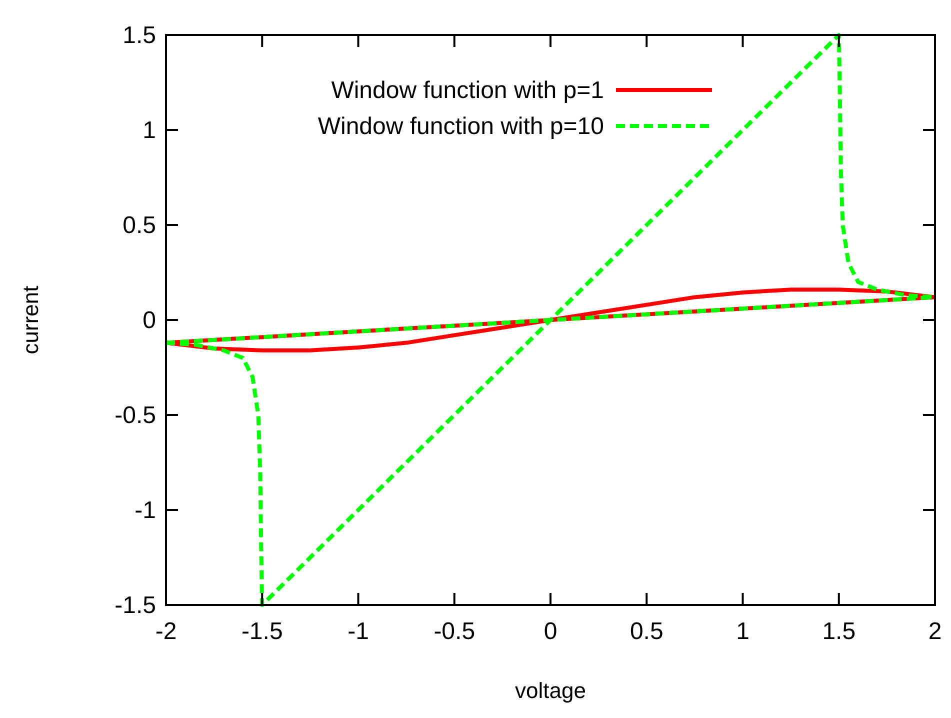 This screenshot has height=718, width=951. Describe the element at coordinates (743, 631) in the screenshot. I see `x-tick-label: 1` at that location.